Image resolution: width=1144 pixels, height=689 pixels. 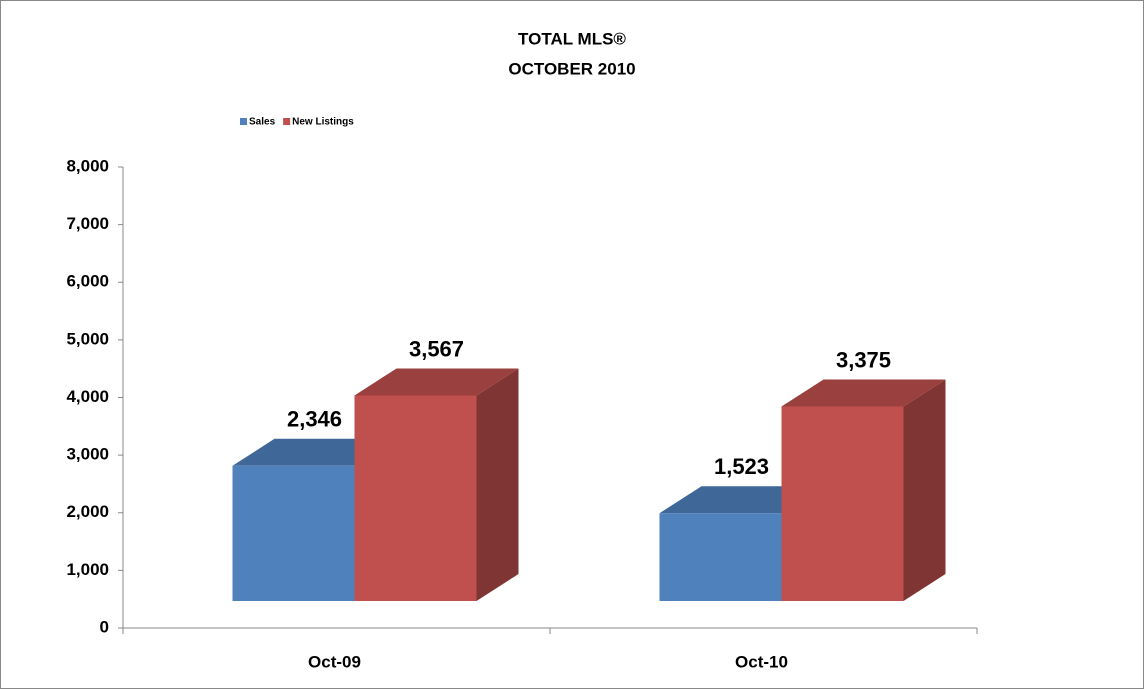 I want to click on x-tick-label: Oct-09, so click(x=334, y=661).